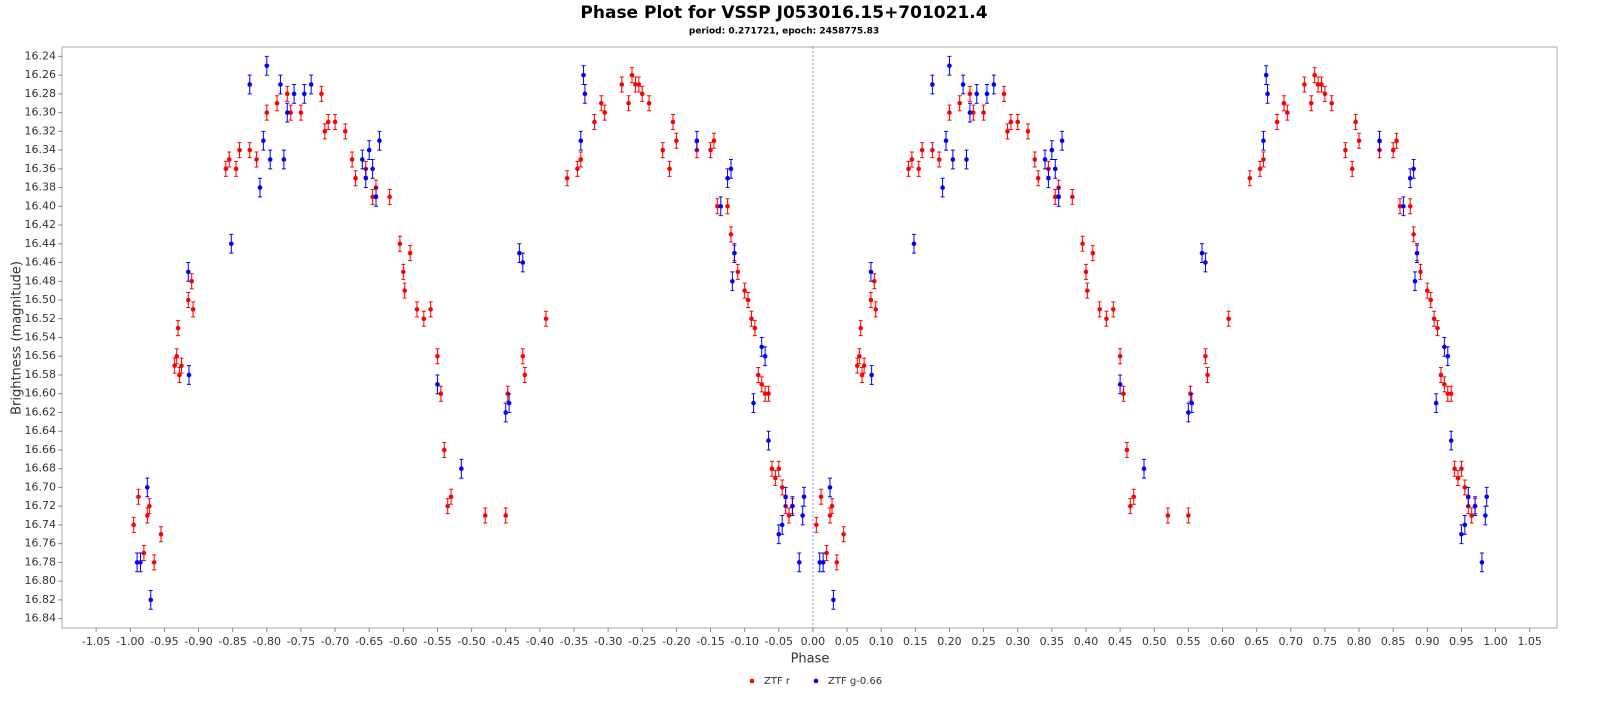 Image resolution: width=1600 pixels, height=705 pixels. I want to click on legend-label: ZTF r, so click(777, 681).